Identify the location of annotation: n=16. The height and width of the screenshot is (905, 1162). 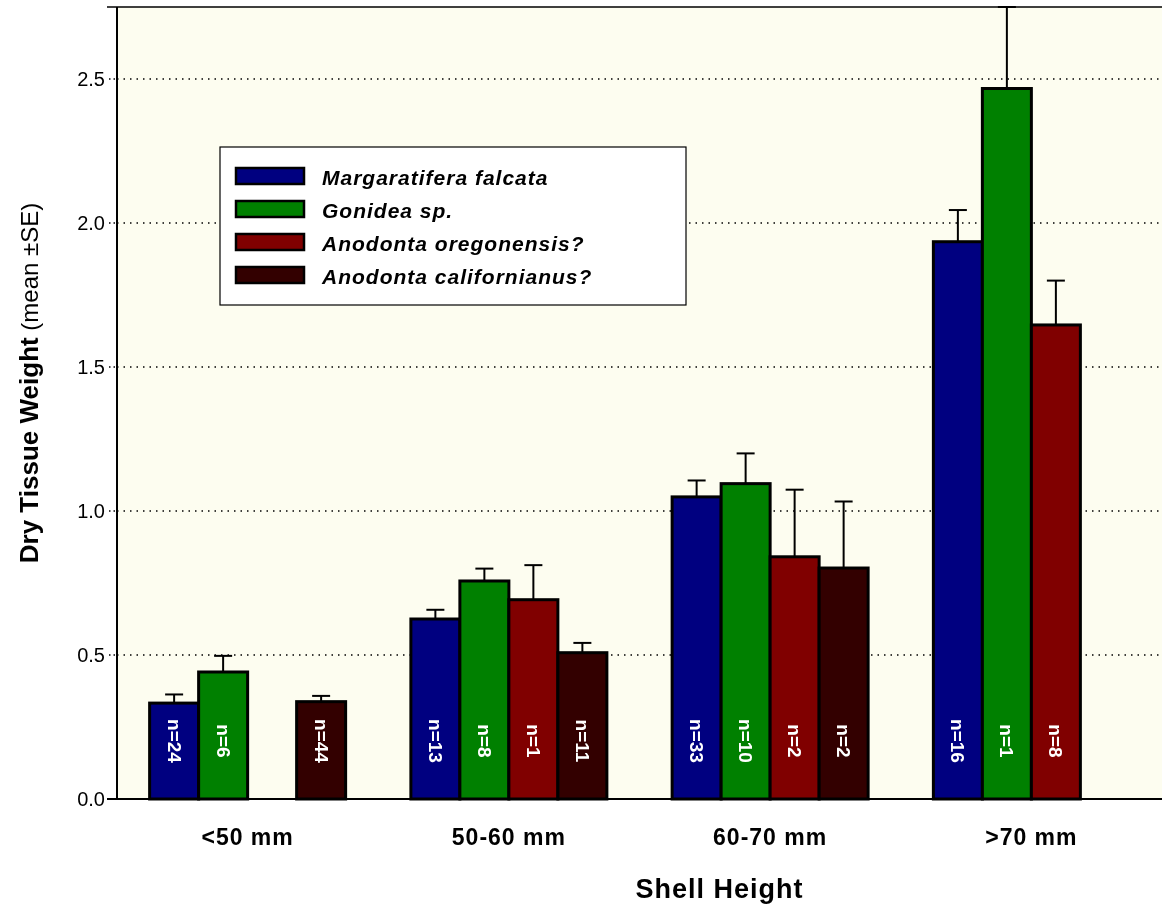
(958, 741).